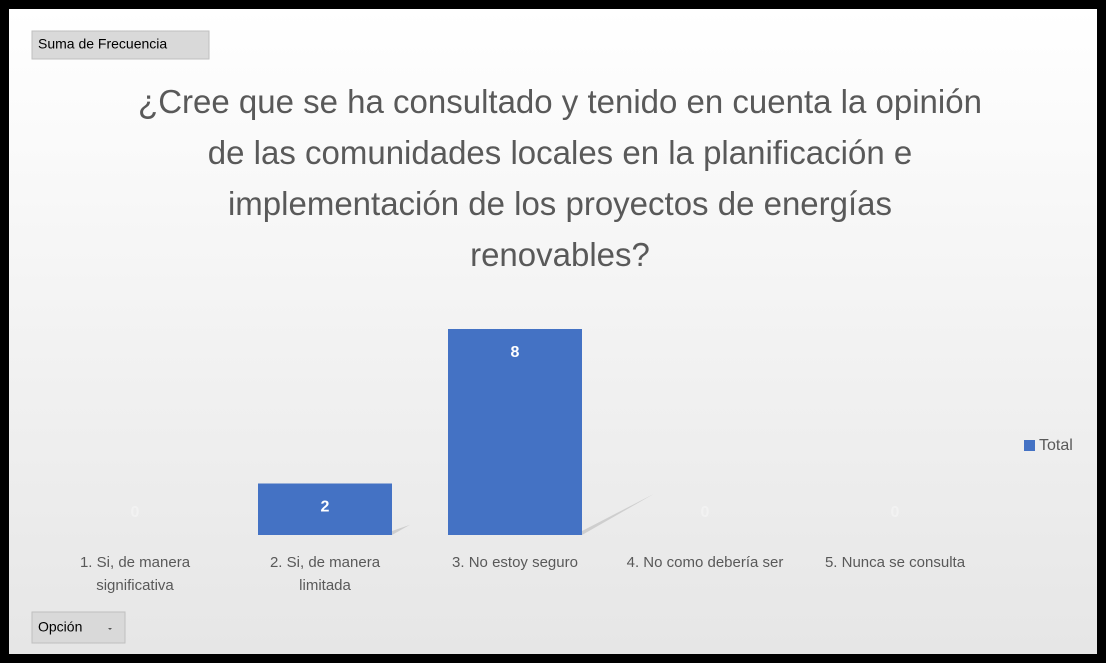 The height and width of the screenshot is (663, 1106). I want to click on x-tick-label: 5. Nunca se consulta, so click(895, 562).